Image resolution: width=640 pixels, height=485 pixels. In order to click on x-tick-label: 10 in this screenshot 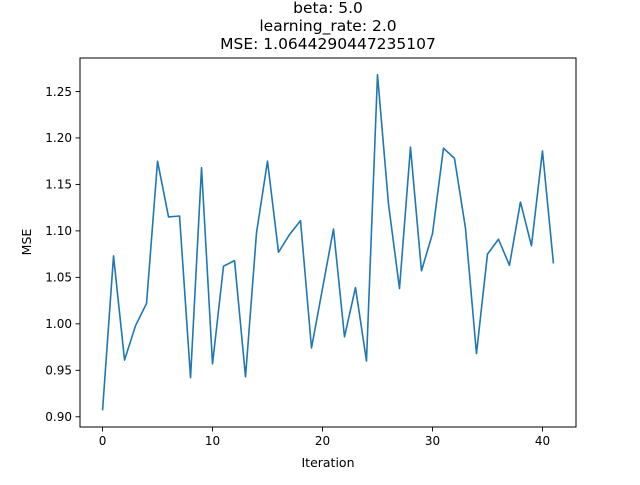, I will do `click(212, 441)`.